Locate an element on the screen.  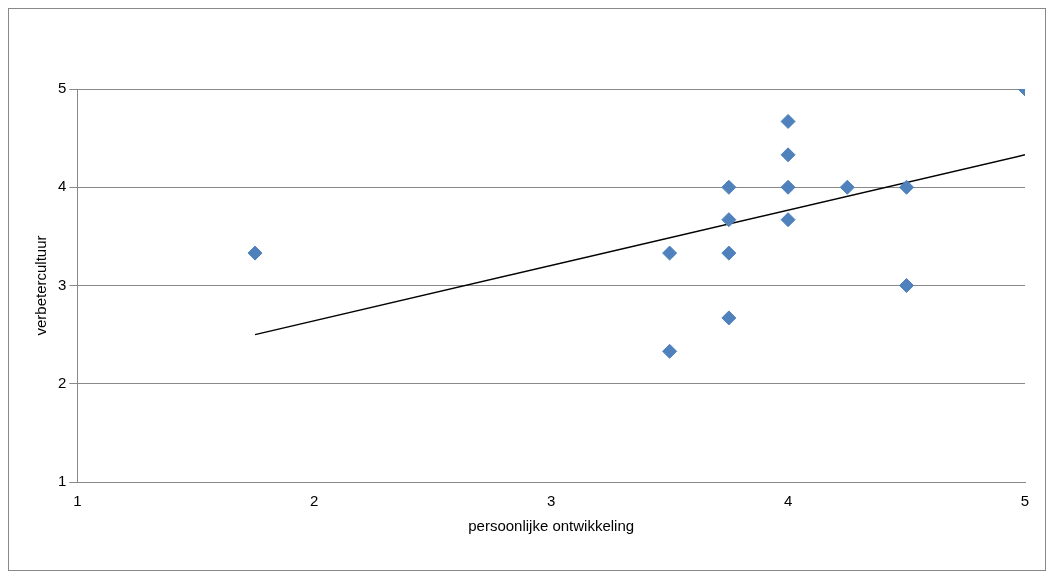
y-axis-title: verbetercultuur is located at coordinates (41, 285).